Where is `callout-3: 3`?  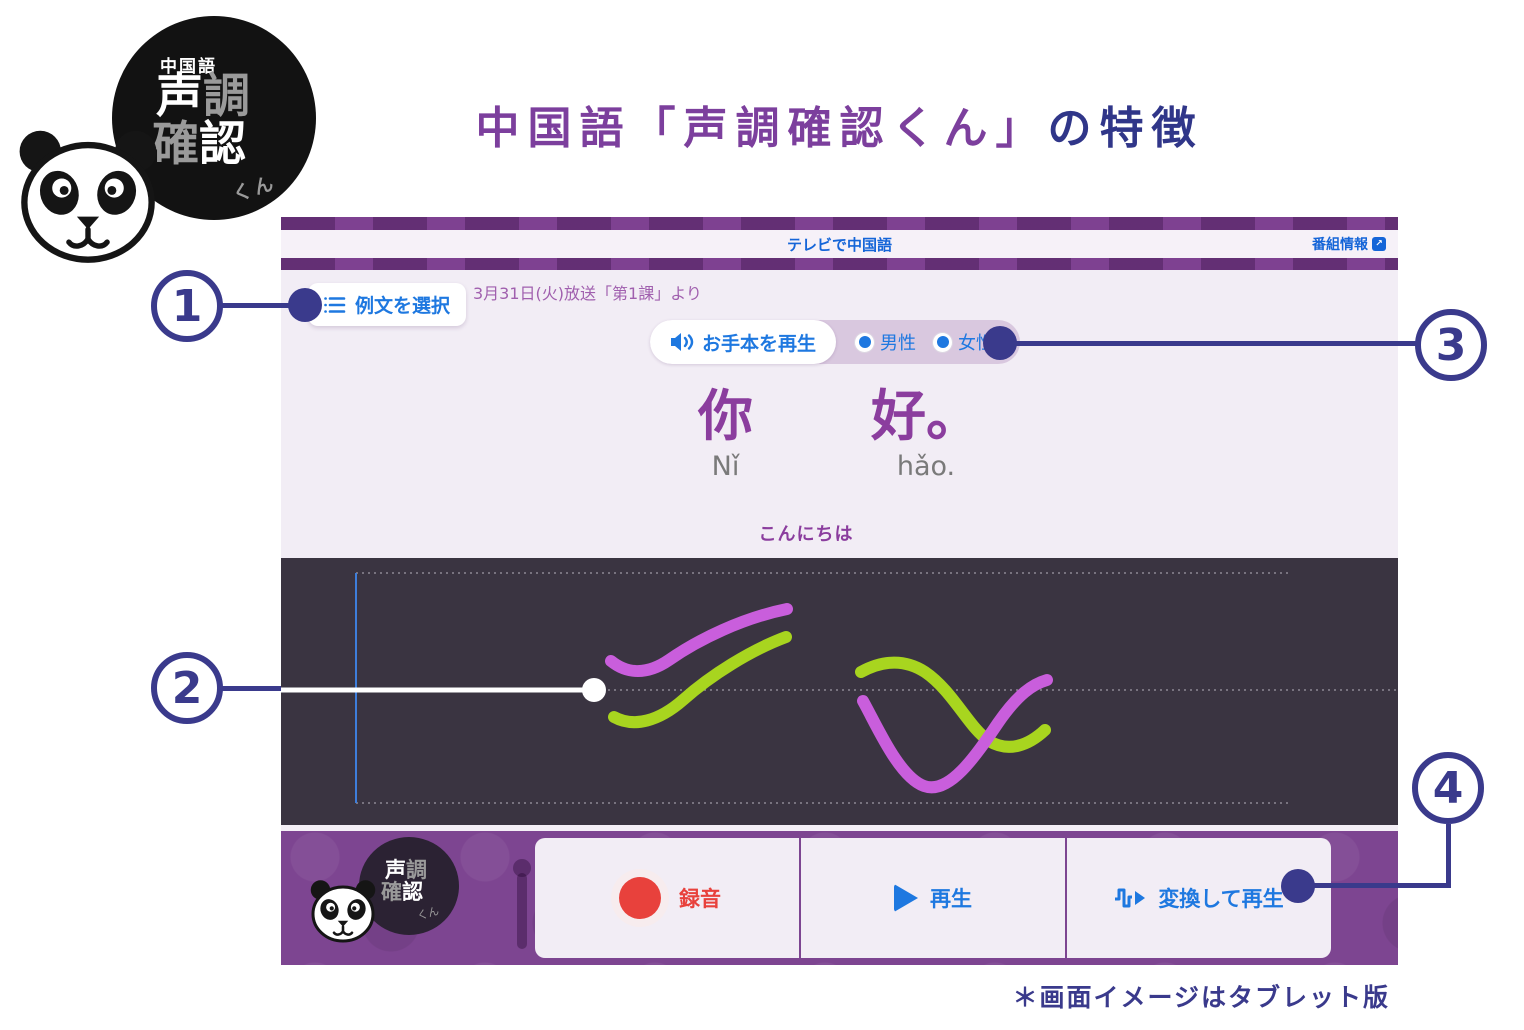
callout-3: 3 is located at coordinates (1451, 345).